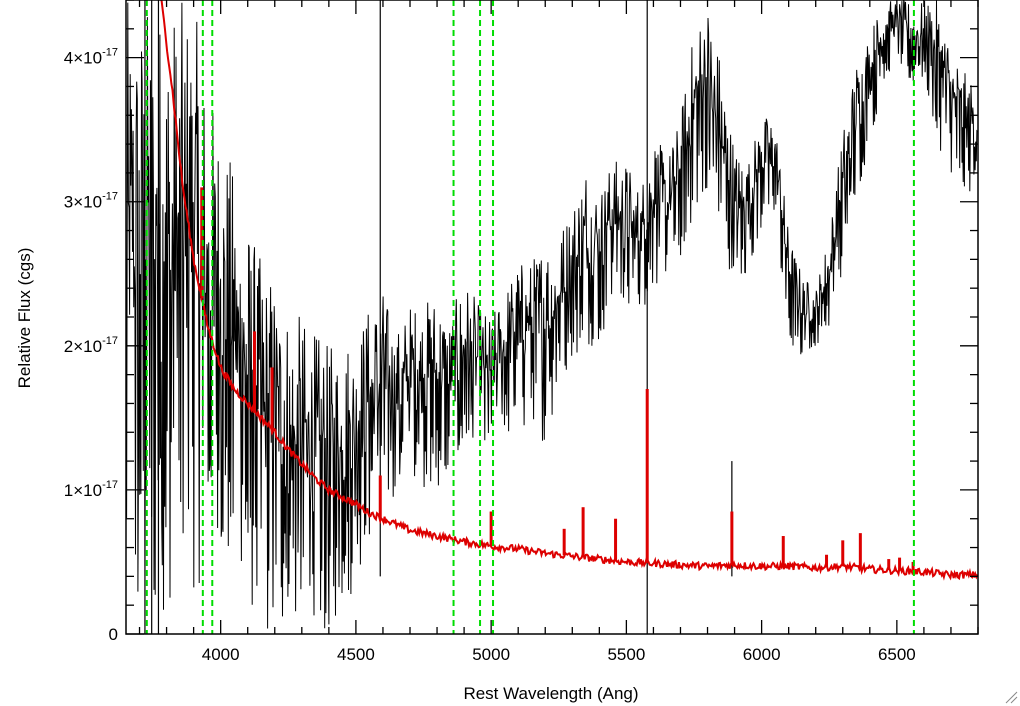  Describe the element at coordinates (221, 654) in the screenshot. I see `x-tick-label: 4000` at that location.